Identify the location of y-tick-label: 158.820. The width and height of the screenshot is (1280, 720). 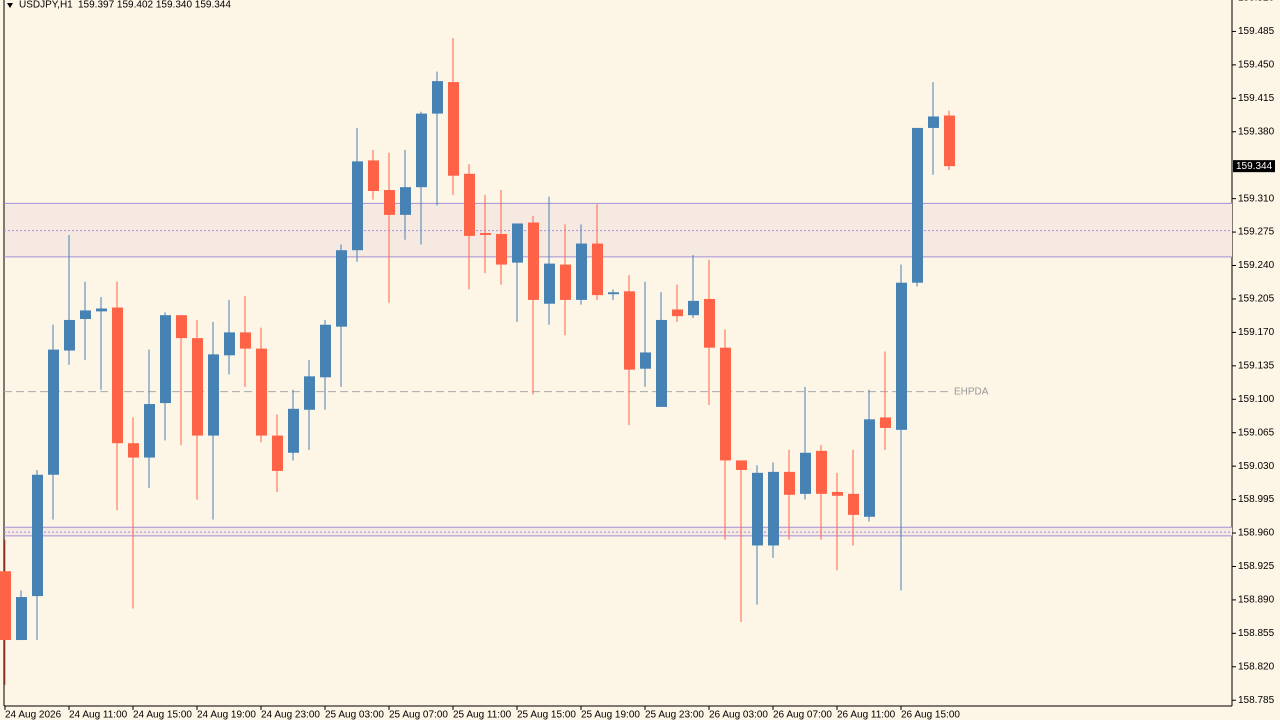
(1256, 666).